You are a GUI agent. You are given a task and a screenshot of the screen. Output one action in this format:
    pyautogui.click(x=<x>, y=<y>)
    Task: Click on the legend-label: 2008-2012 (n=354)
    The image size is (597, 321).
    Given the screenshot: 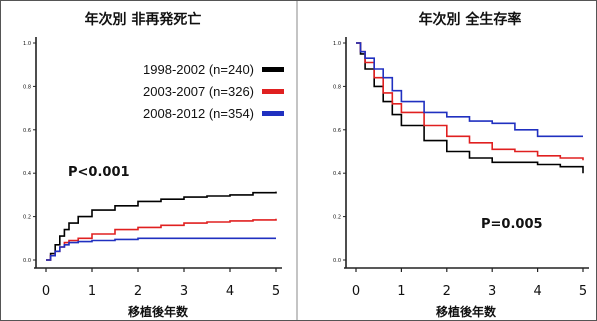 What is the action you would take?
    pyautogui.click(x=198, y=113)
    